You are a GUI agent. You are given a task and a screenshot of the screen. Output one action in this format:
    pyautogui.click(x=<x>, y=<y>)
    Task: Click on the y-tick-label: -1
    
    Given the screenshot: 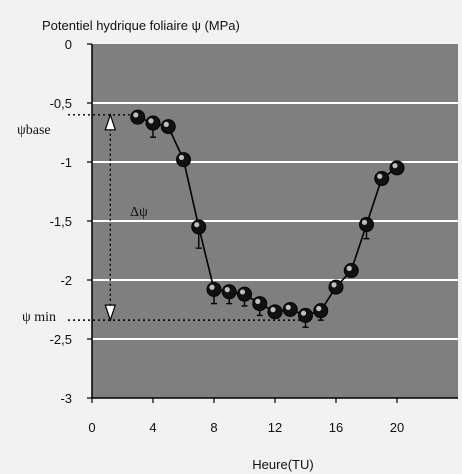 What is the action you would take?
    pyautogui.click(x=66, y=162)
    